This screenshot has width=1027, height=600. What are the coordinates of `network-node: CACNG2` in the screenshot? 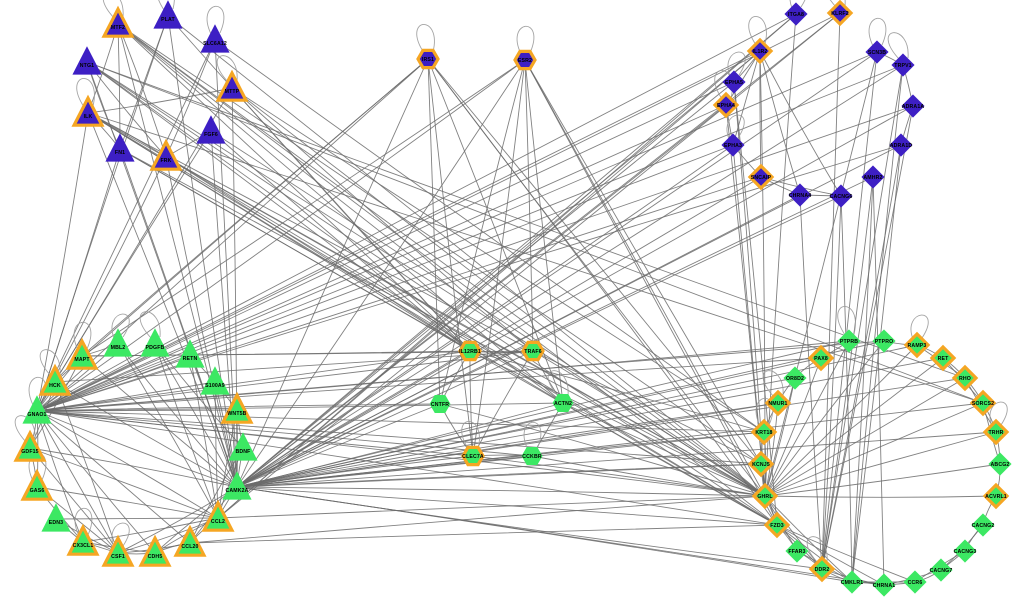 It's located at (983, 525).